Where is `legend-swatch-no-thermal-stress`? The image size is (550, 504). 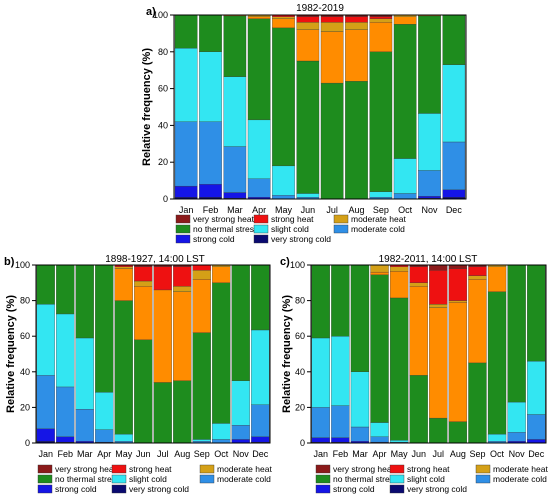
legend-swatch-no-thermal-stress is located at coordinates (183, 229).